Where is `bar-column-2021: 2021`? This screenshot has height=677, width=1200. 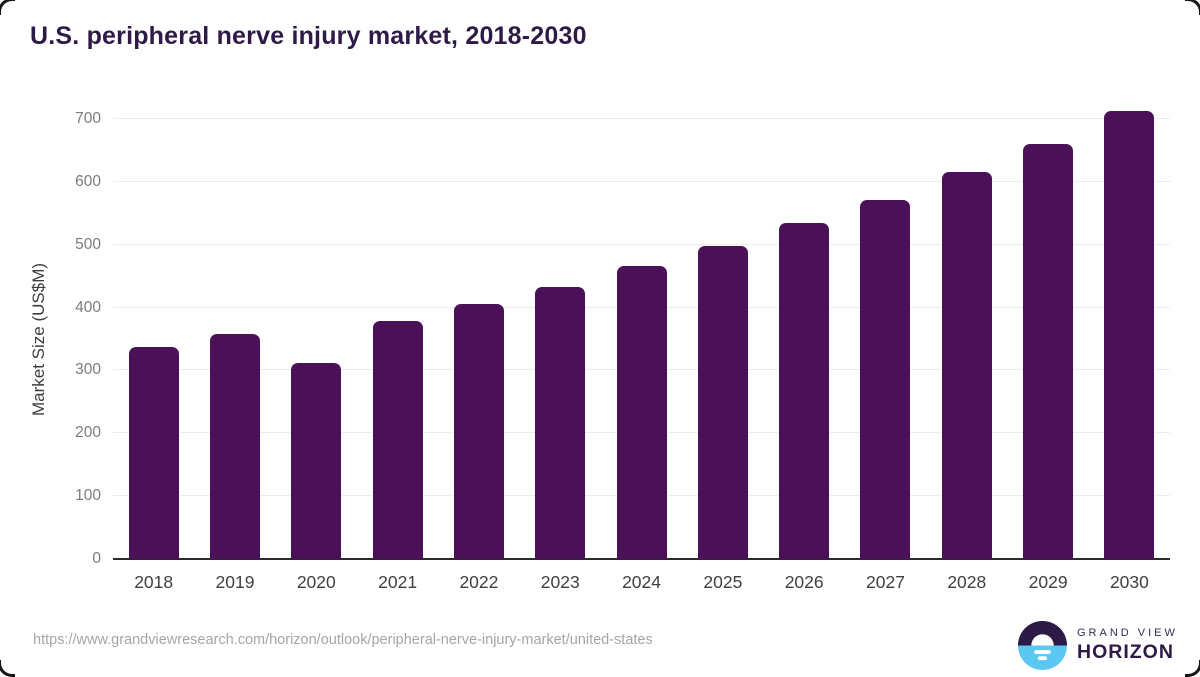 bar-column-2021: 2021 is located at coordinates (397, 355).